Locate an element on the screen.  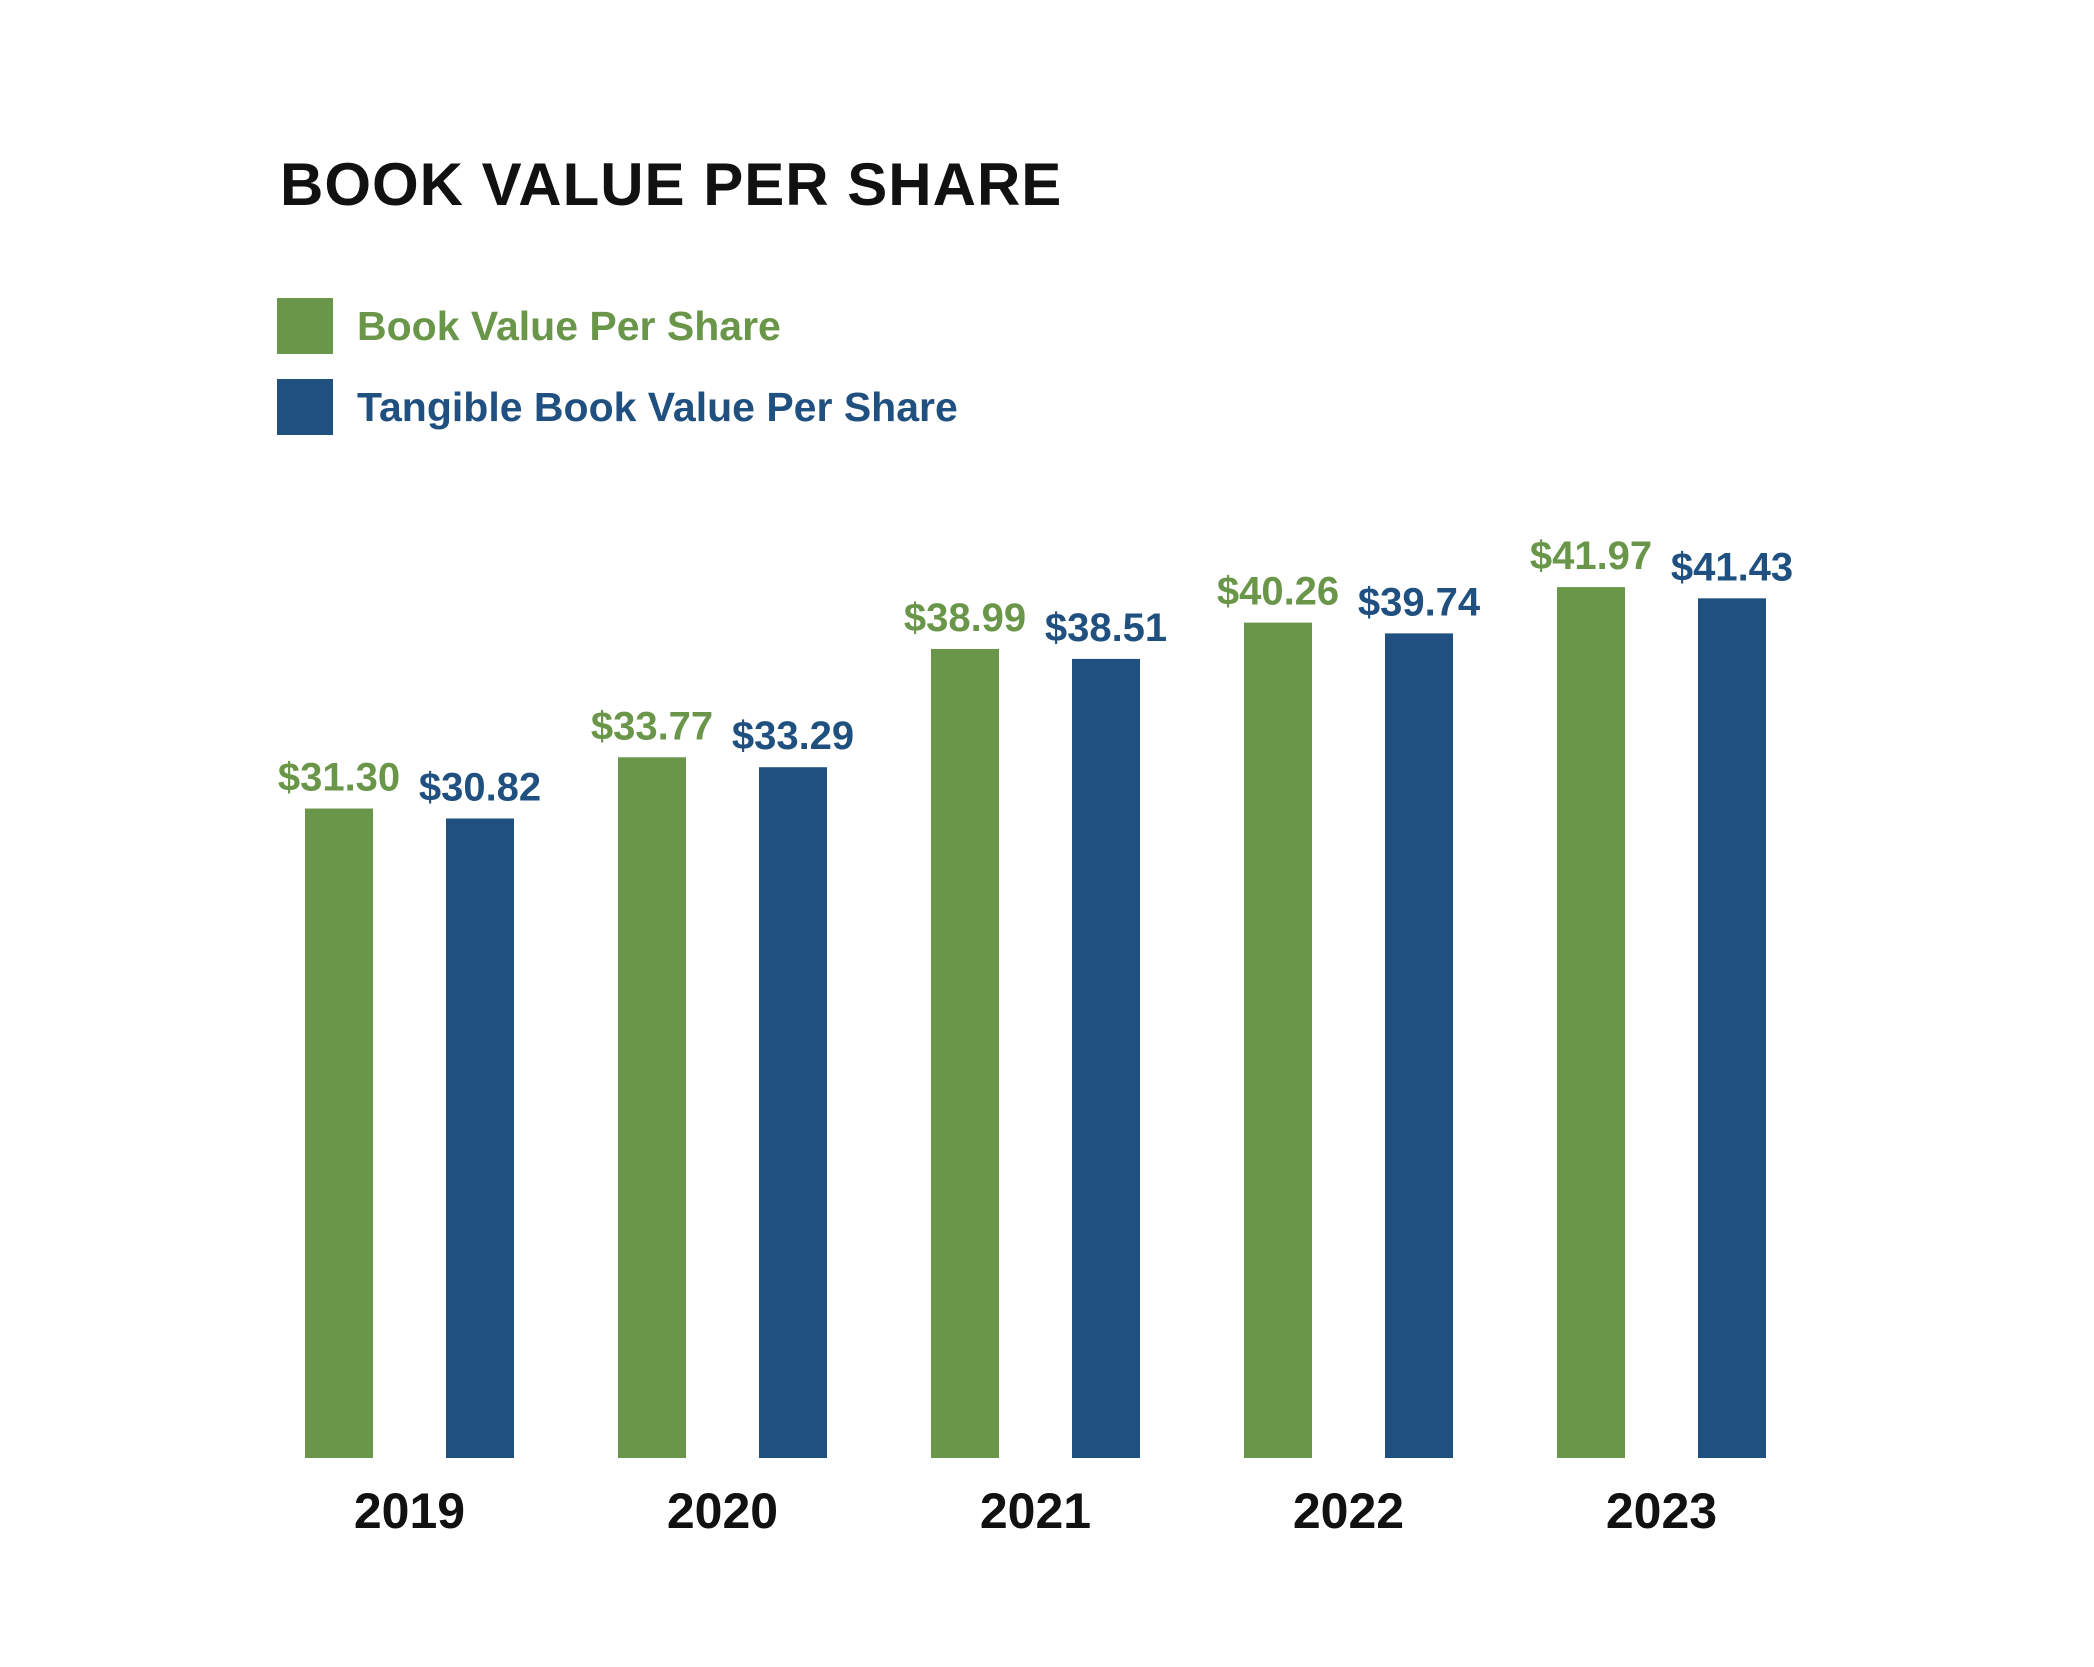
legend-swatch-book-value is located at coordinates (305, 326).